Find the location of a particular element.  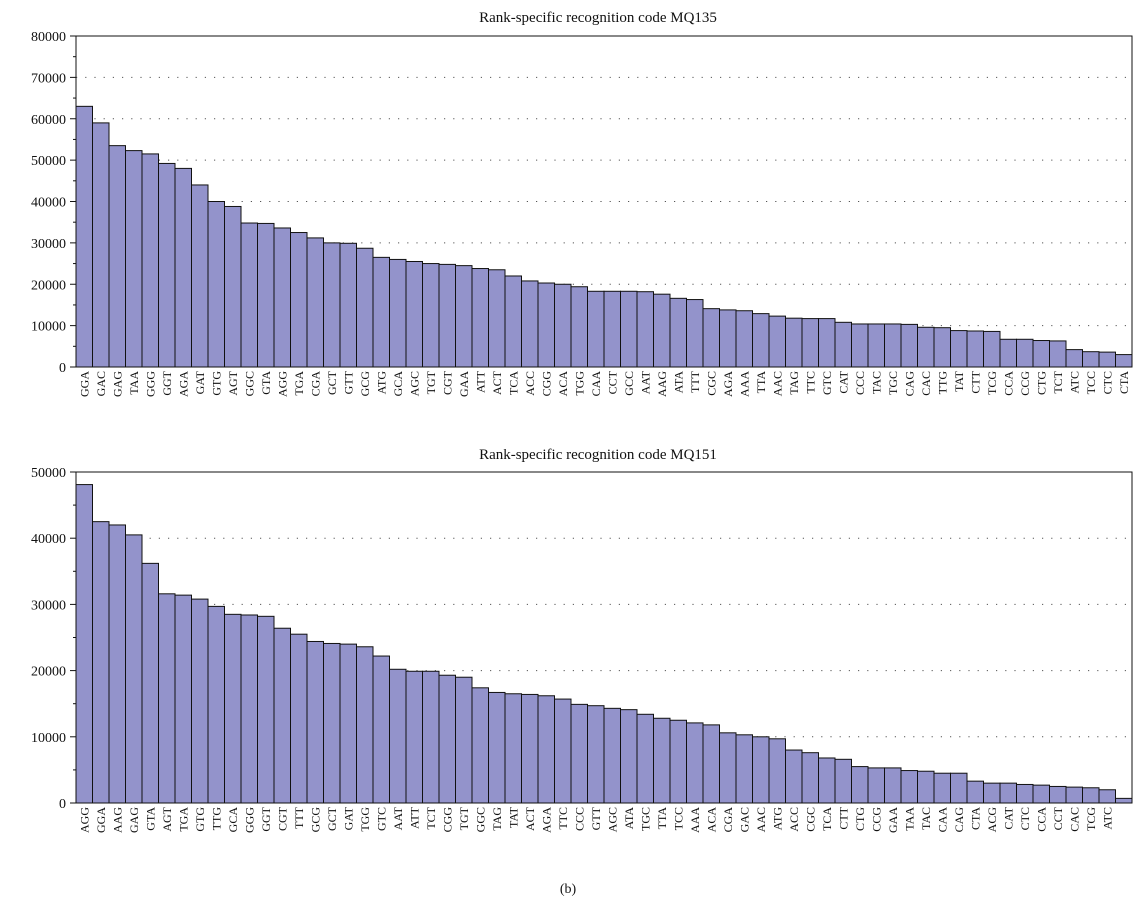

x-tick-label: TAC is located at coordinates (926, 818).